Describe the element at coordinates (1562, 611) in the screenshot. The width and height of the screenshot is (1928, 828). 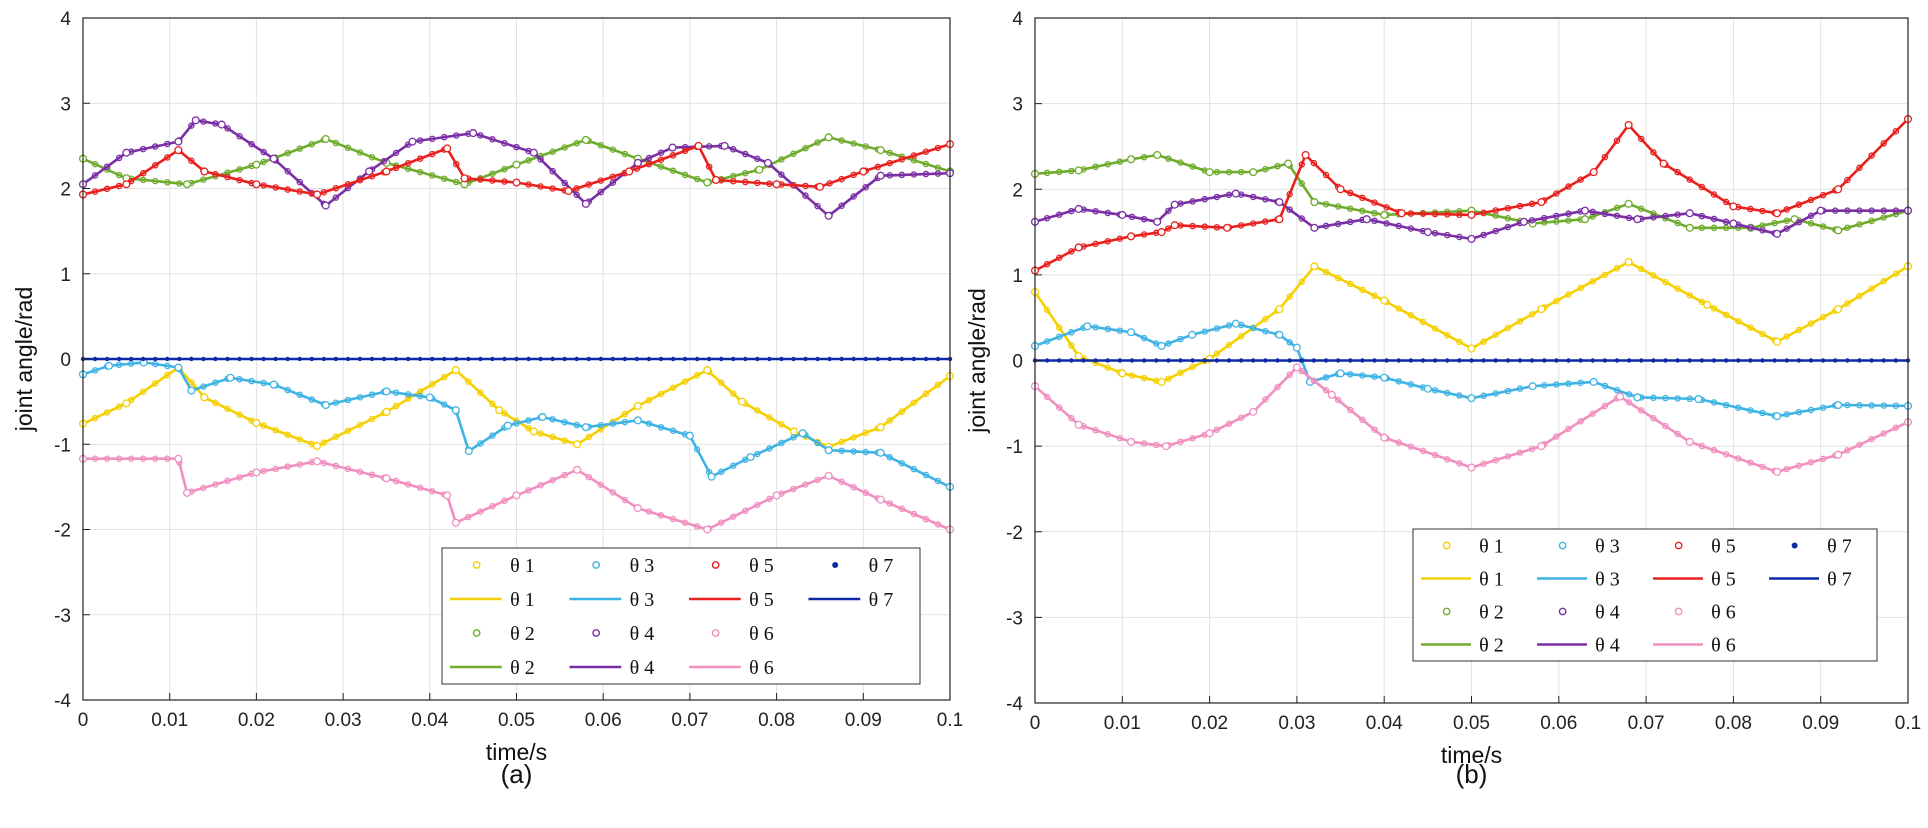
I see `legend-marker-swatch` at that location.